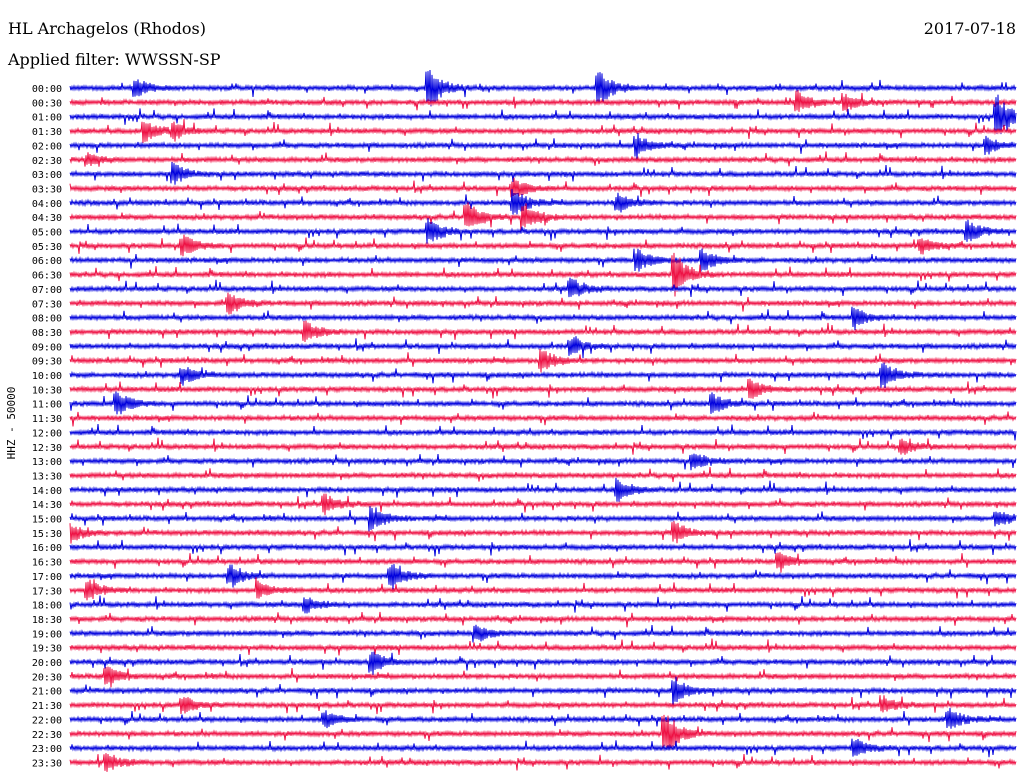 This screenshot has width=1024, height=780. Describe the element at coordinates (47, 161) in the screenshot. I see `time-label: 02:30` at that location.